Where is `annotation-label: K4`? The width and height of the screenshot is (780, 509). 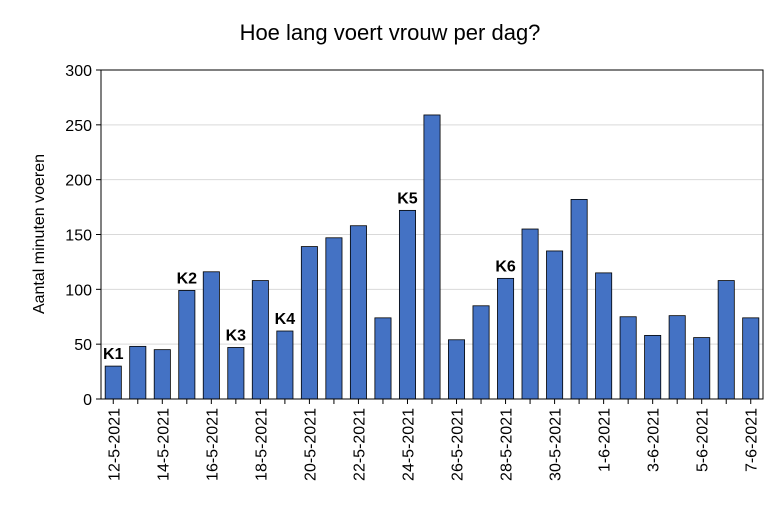
annotation-label: K4 is located at coordinates (285, 319).